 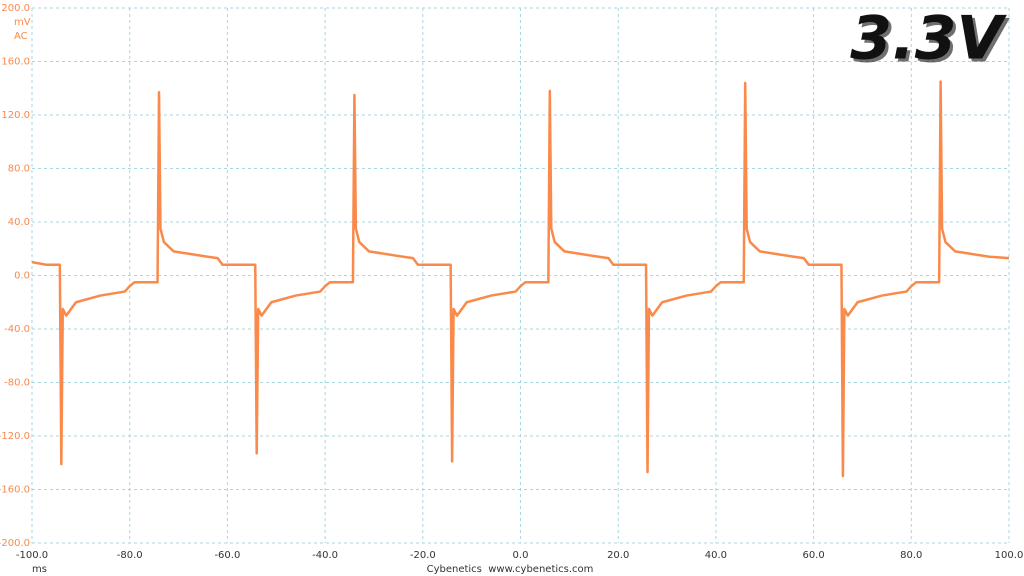 What do you see at coordinates (15, 8) in the screenshot?
I see `y-tick-label: 200.0` at bounding box center [15, 8].